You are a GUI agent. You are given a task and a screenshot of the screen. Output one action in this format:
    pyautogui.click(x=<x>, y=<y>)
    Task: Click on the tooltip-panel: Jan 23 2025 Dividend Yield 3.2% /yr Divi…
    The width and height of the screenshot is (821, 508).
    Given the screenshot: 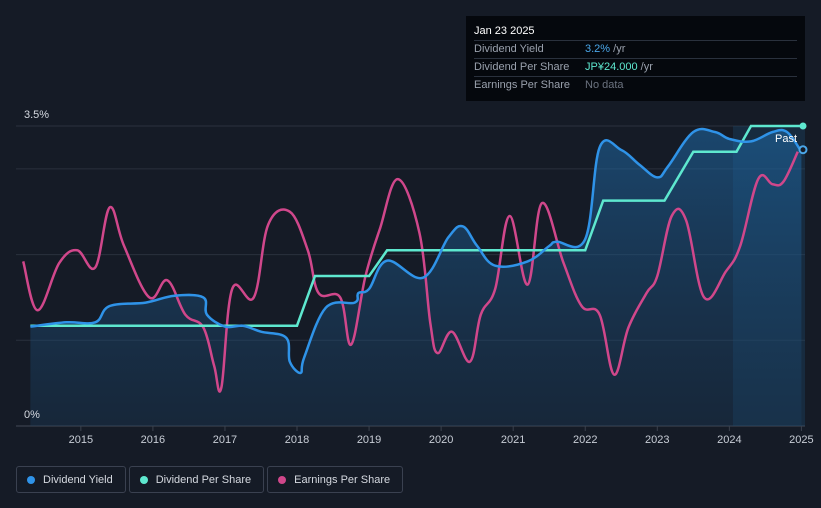 What is the action you would take?
    pyautogui.click(x=635, y=58)
    